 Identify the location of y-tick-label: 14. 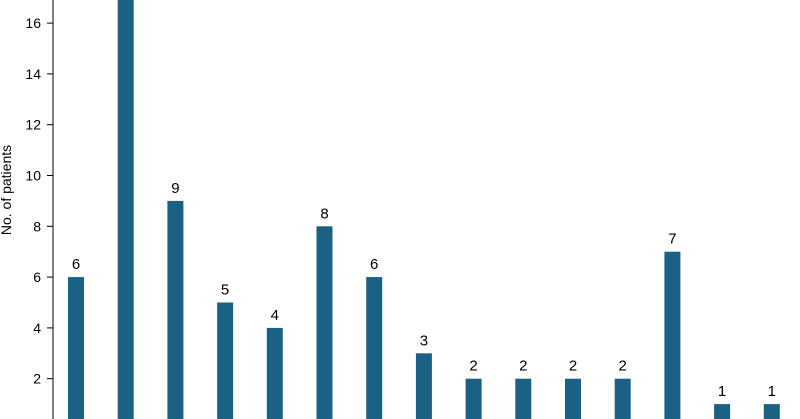
(33, 74).